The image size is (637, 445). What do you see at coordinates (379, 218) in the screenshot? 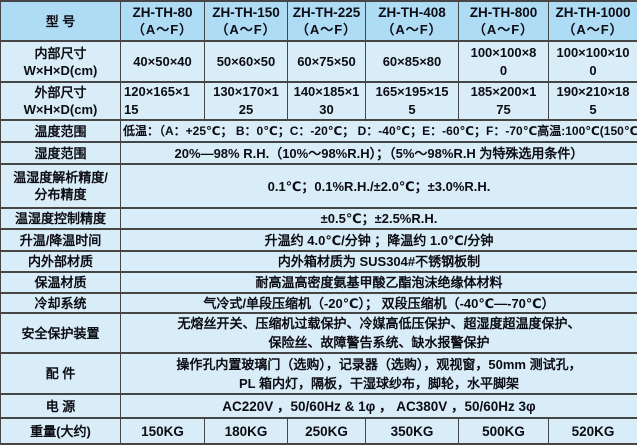
I see `control-accuracy-value: ±0.5℃；±2.5%R.H.` at bounding box center [379, 218].